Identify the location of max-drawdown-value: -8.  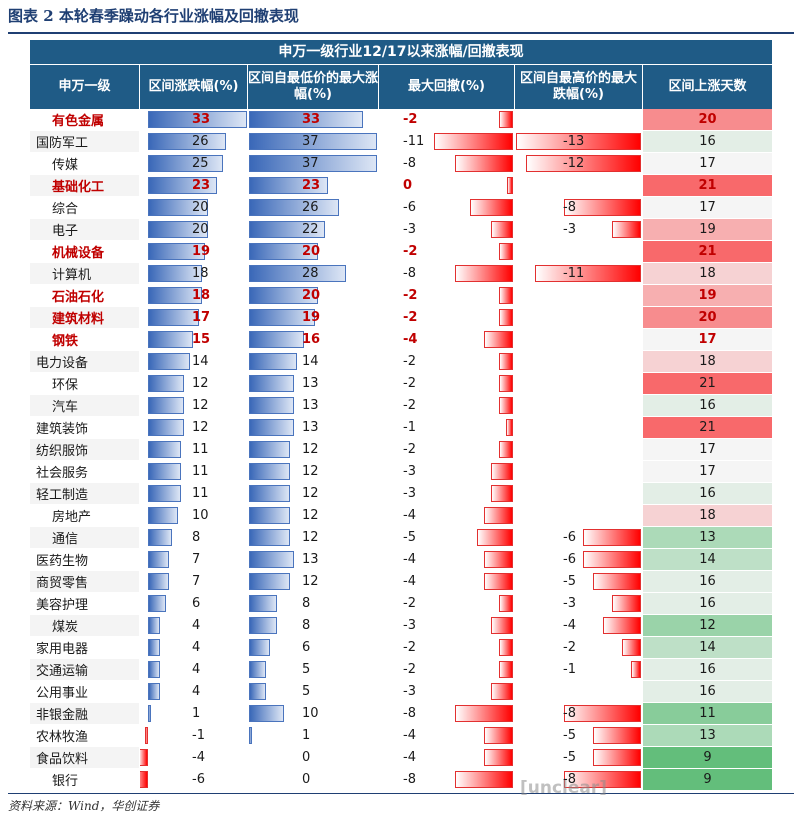
(409, 713).